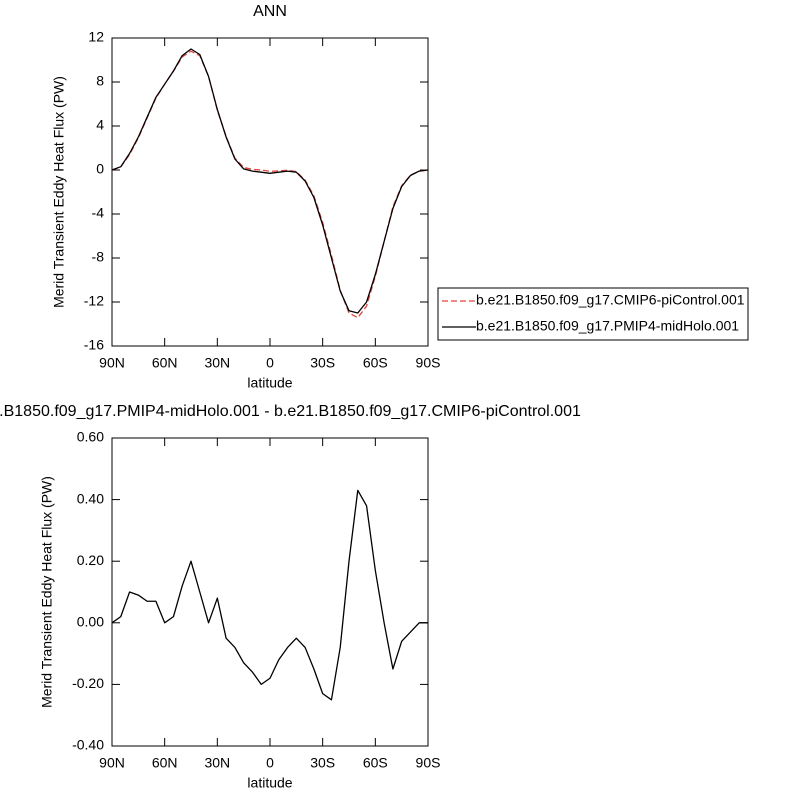 This screenshot has width=800, height=800. I want to click on y-tick-label: 12, so click(96, 37).